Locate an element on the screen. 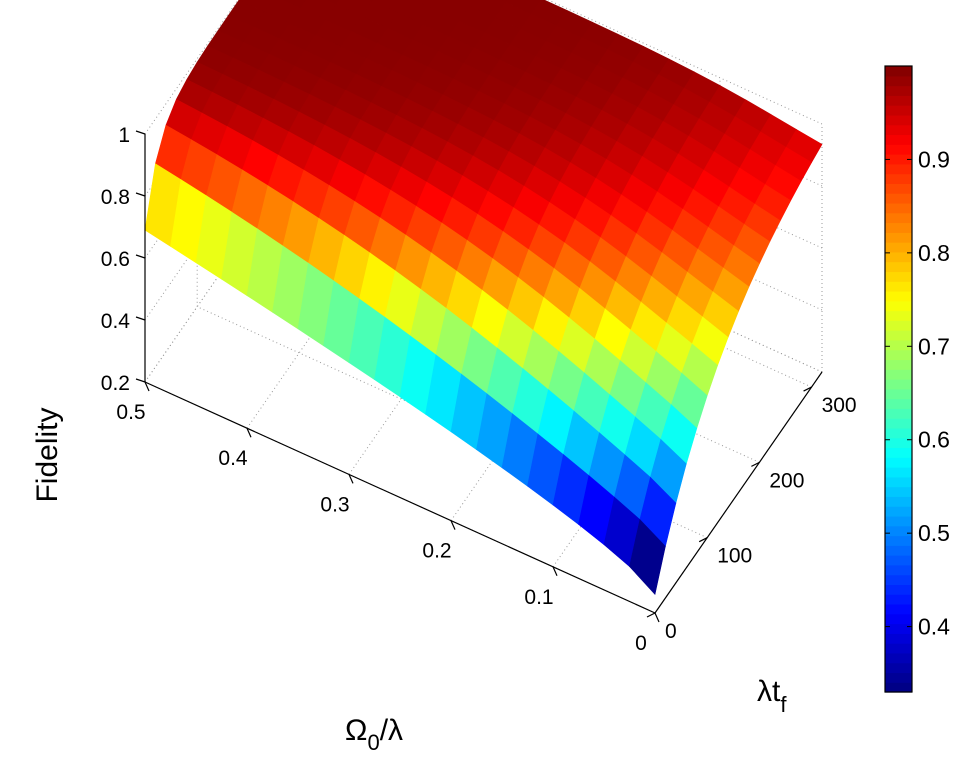 The height and width of the screenshot is (770, 964). y-axis-line is located at coordinates (738, 492).